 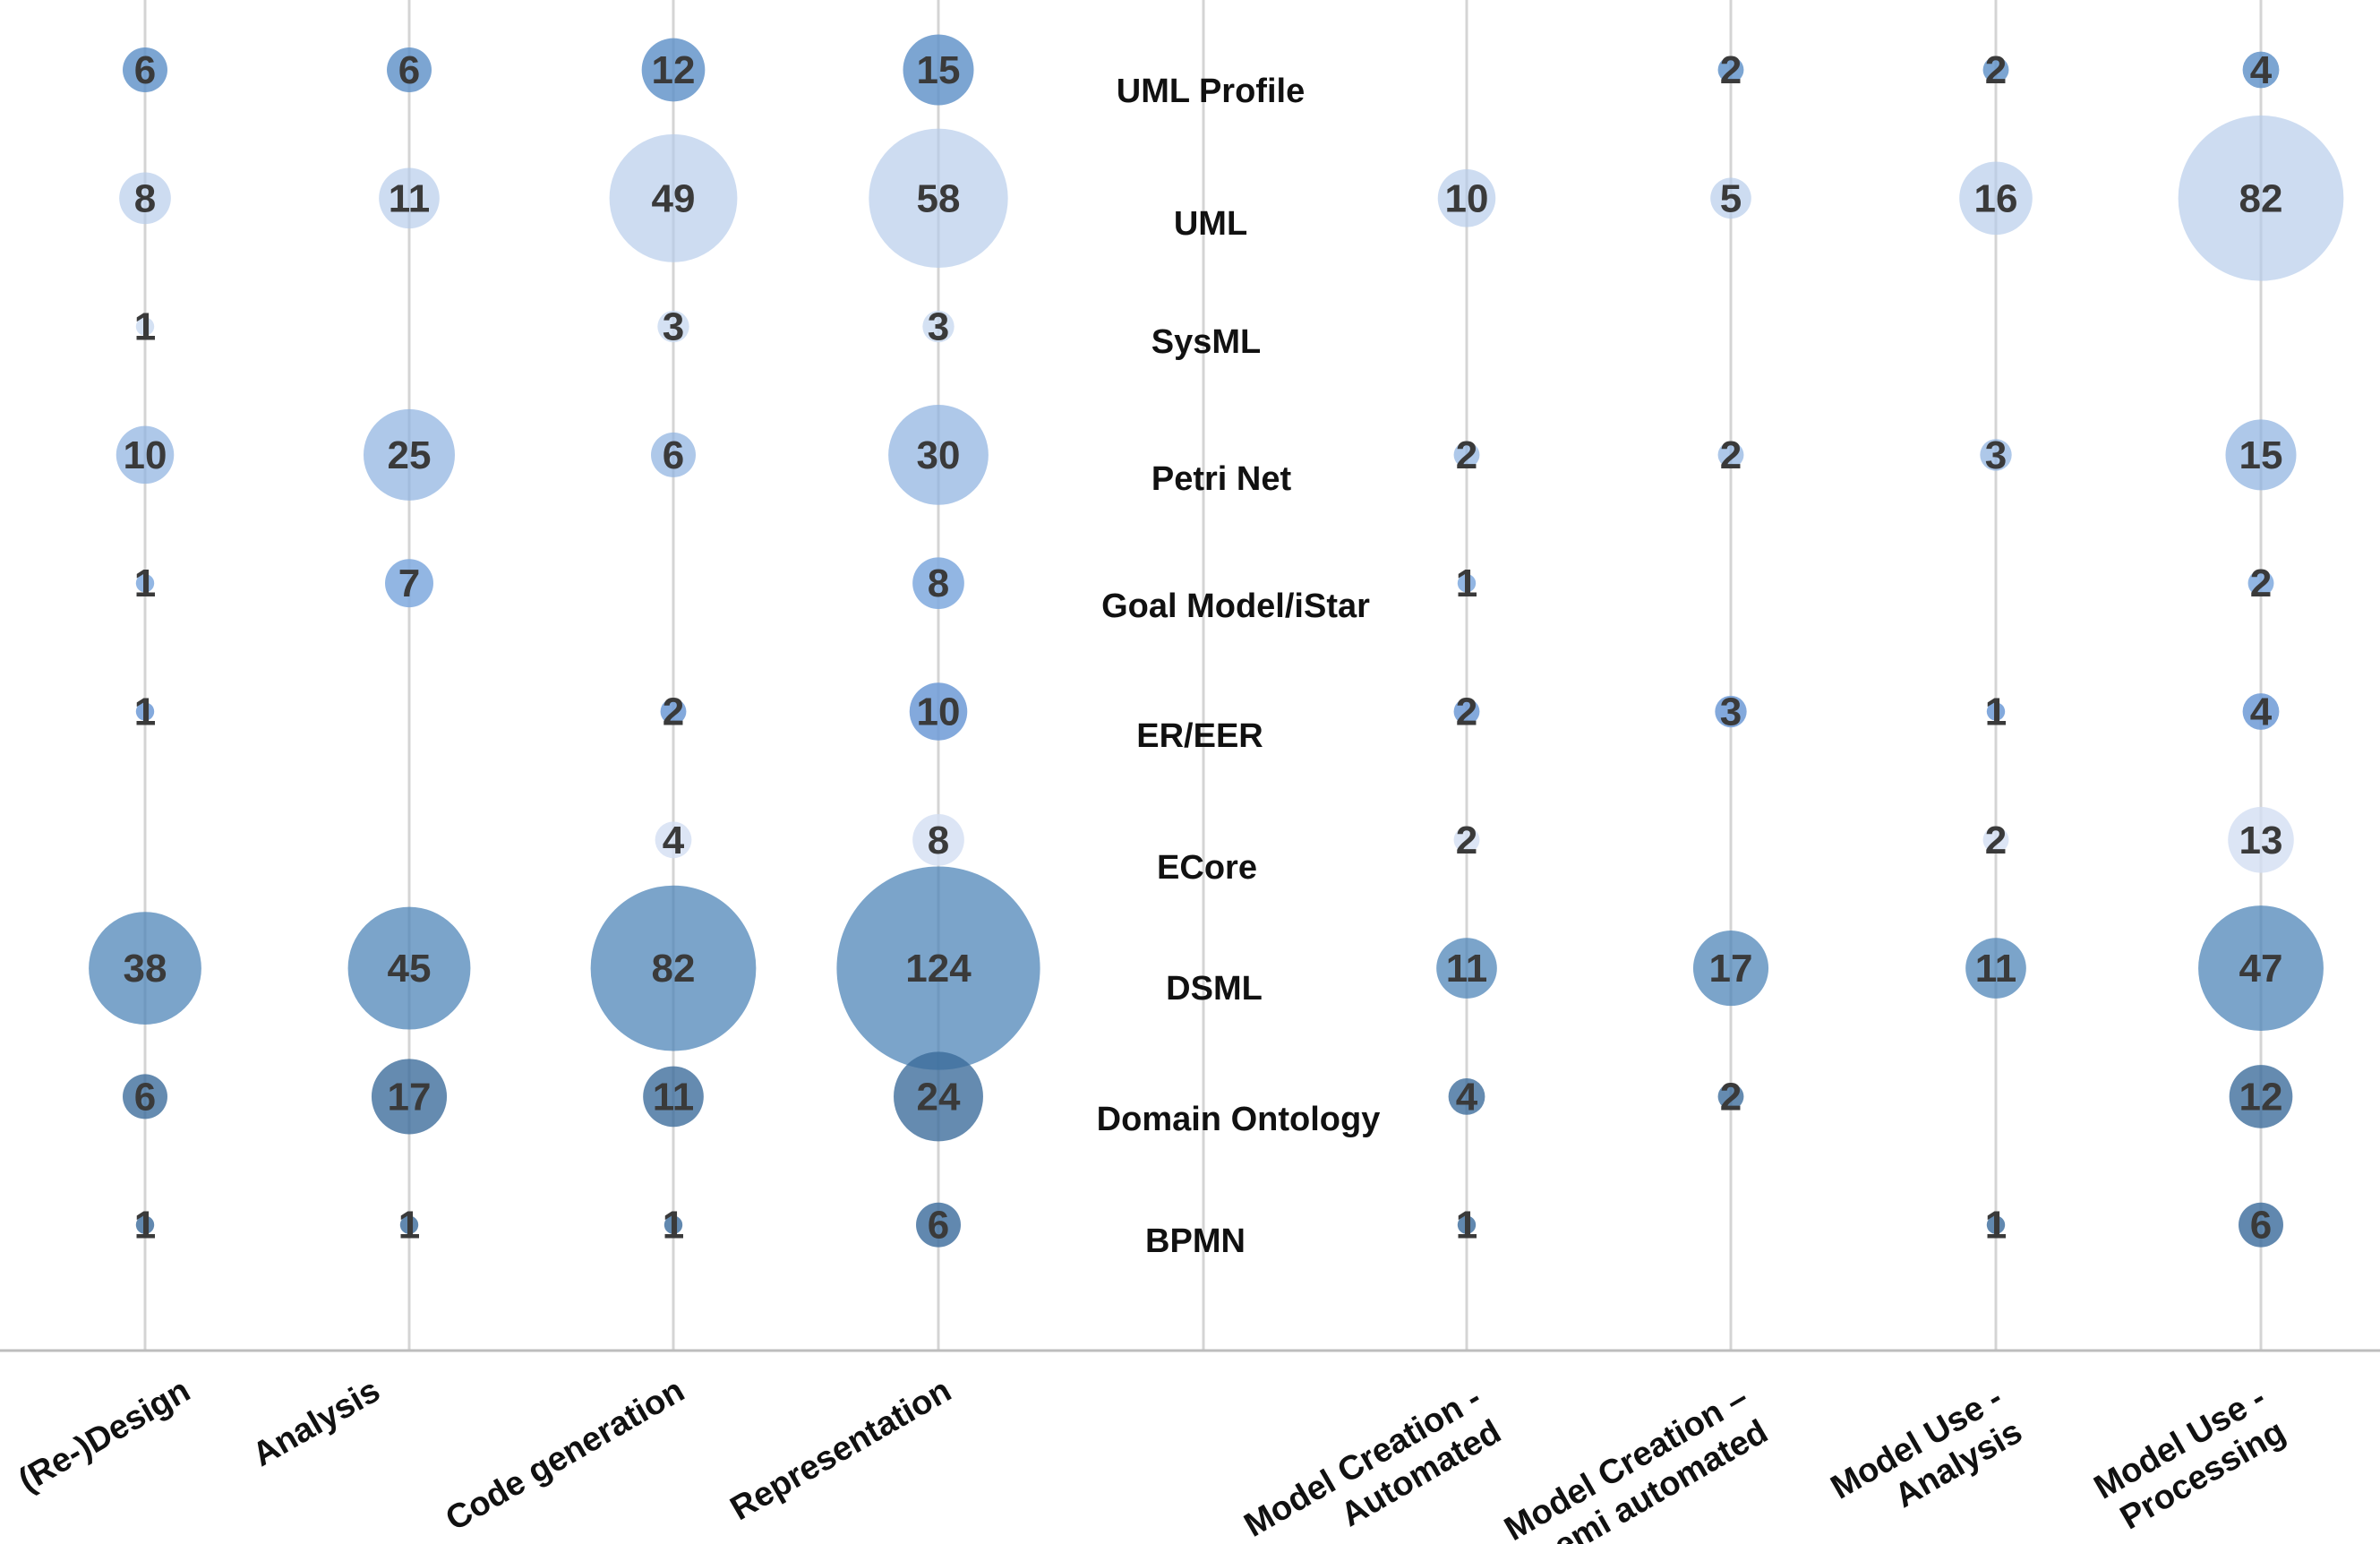 I want to click on bubble-goal-model-istar-representation-value: 8, so click(x=938, y=583).